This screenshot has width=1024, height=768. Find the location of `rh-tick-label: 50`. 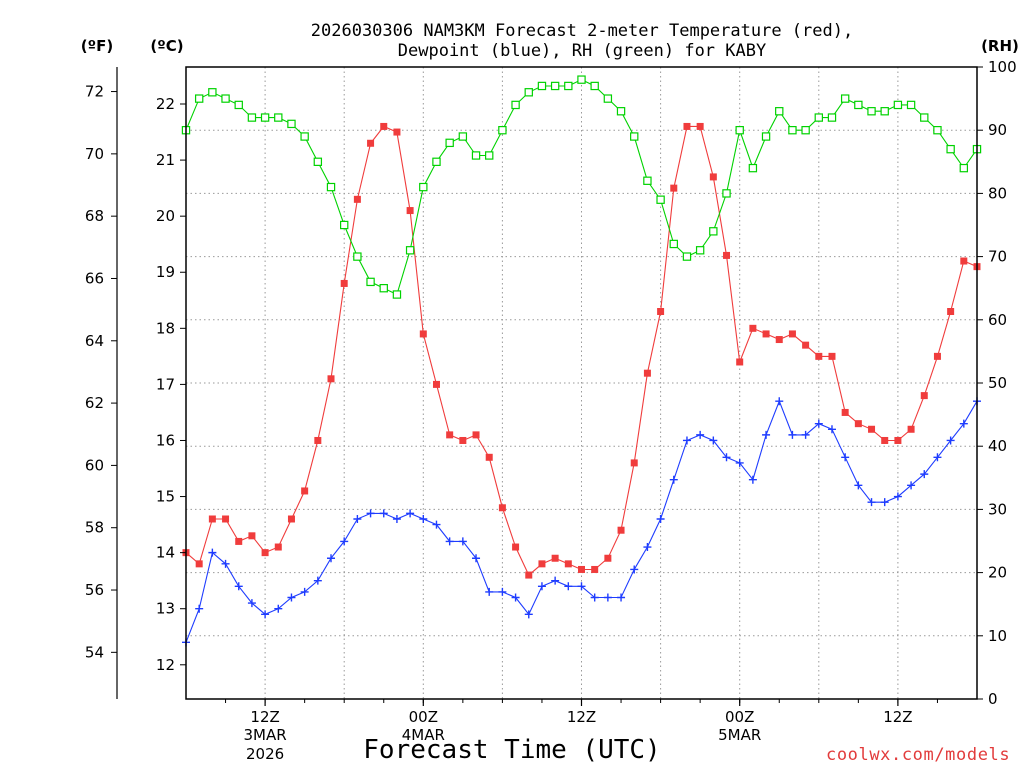

rh-tick-label: 50 is located at coordinates (997, 383).